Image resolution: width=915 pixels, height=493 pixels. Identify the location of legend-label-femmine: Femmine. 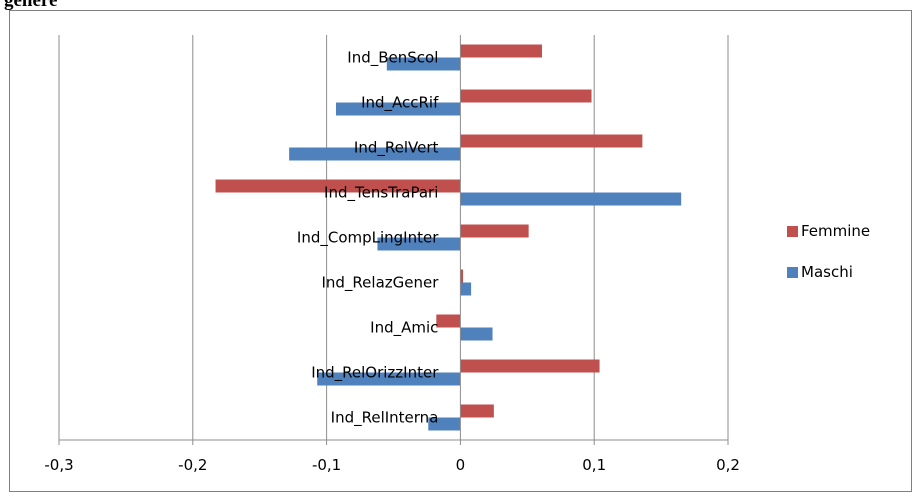
(835, 231).